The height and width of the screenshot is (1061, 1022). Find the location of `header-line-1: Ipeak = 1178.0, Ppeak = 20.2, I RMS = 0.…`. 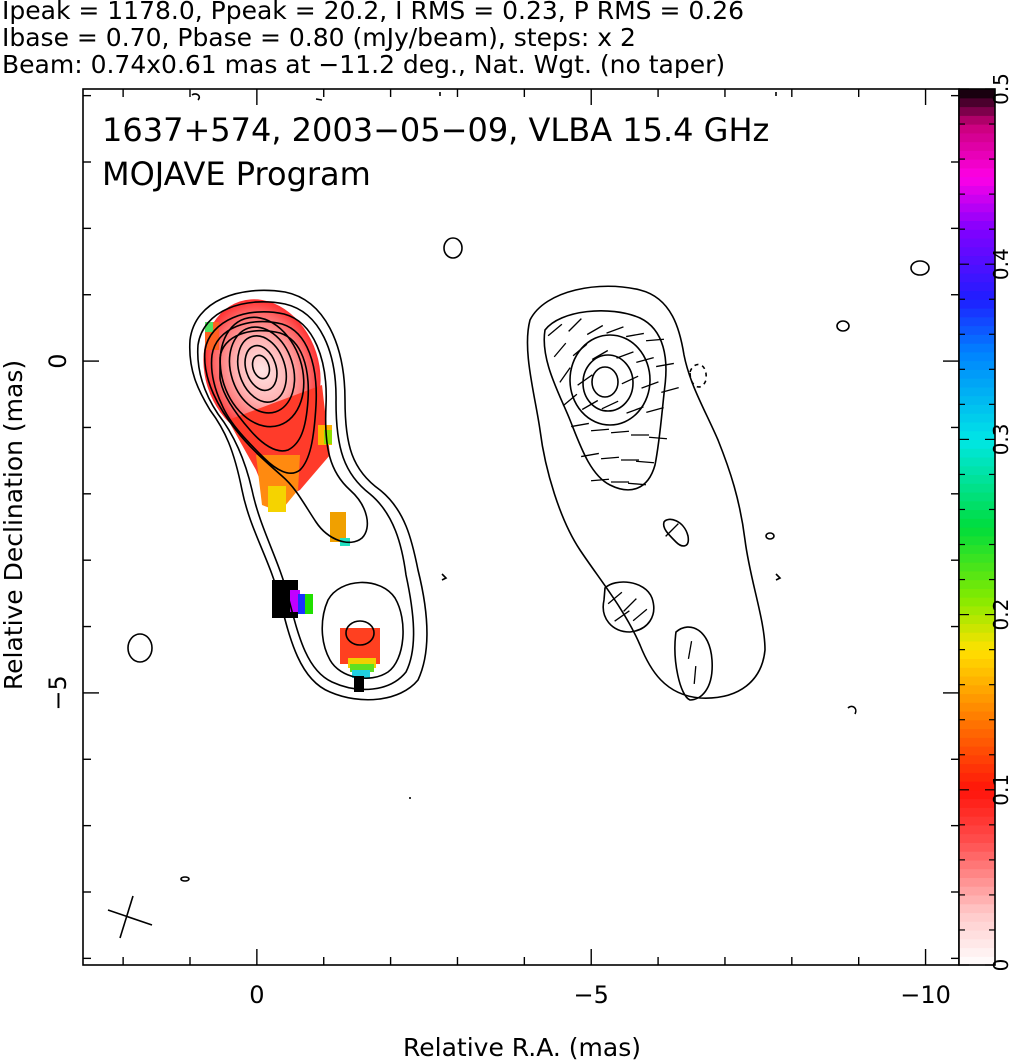

header-line-1: Ipeak = 1178.0, Ppeak = 20.2, I RMS = 0.… is located at coordinates (373, 12).